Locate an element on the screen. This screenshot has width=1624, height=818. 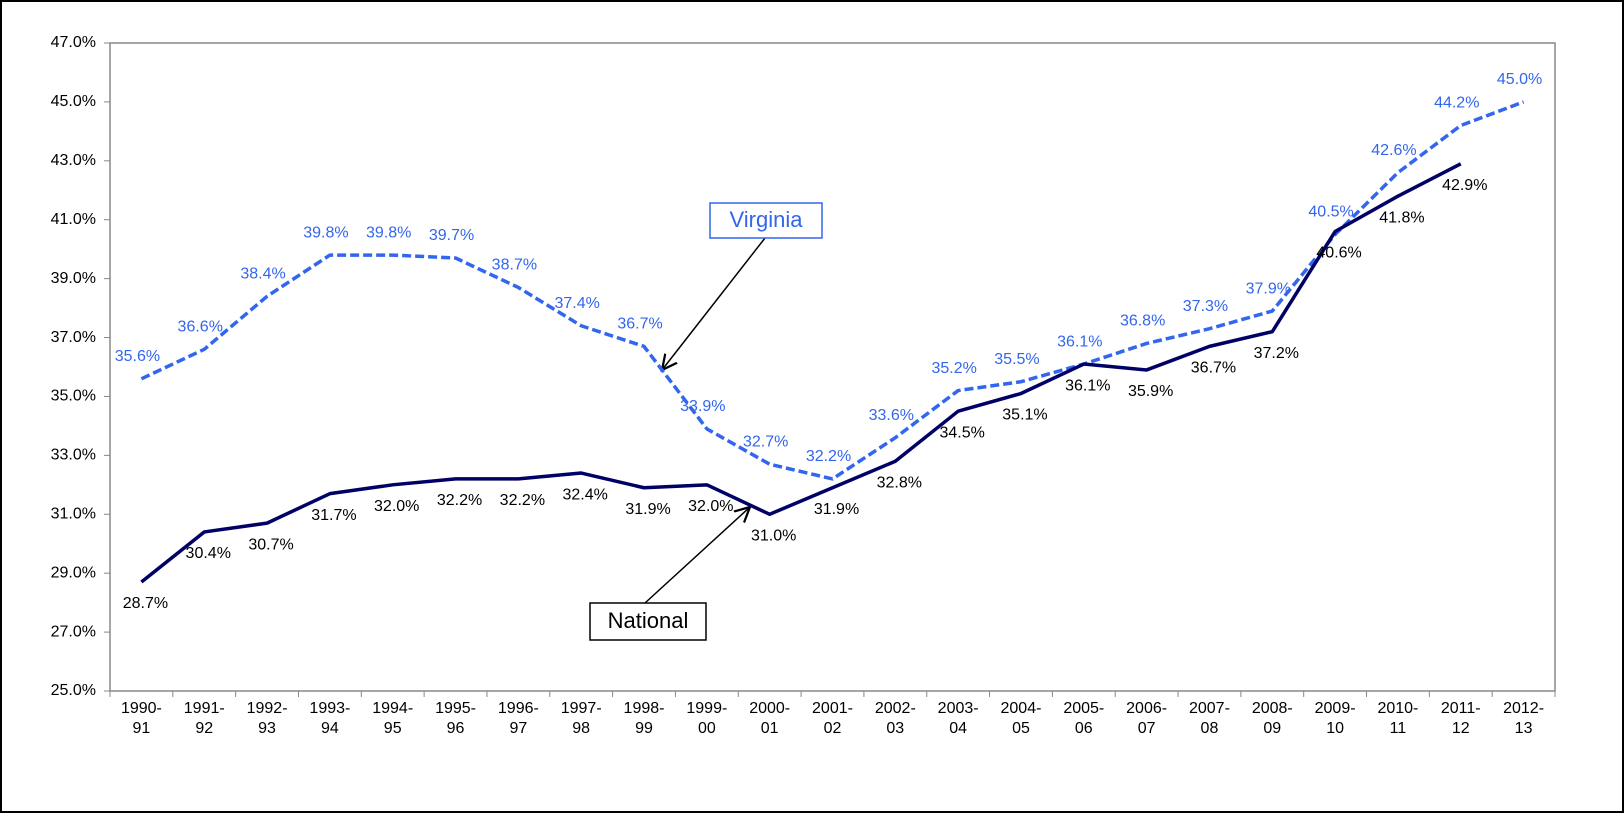
x-tick-label: 1991-92 is located at coordinates (204, 718).